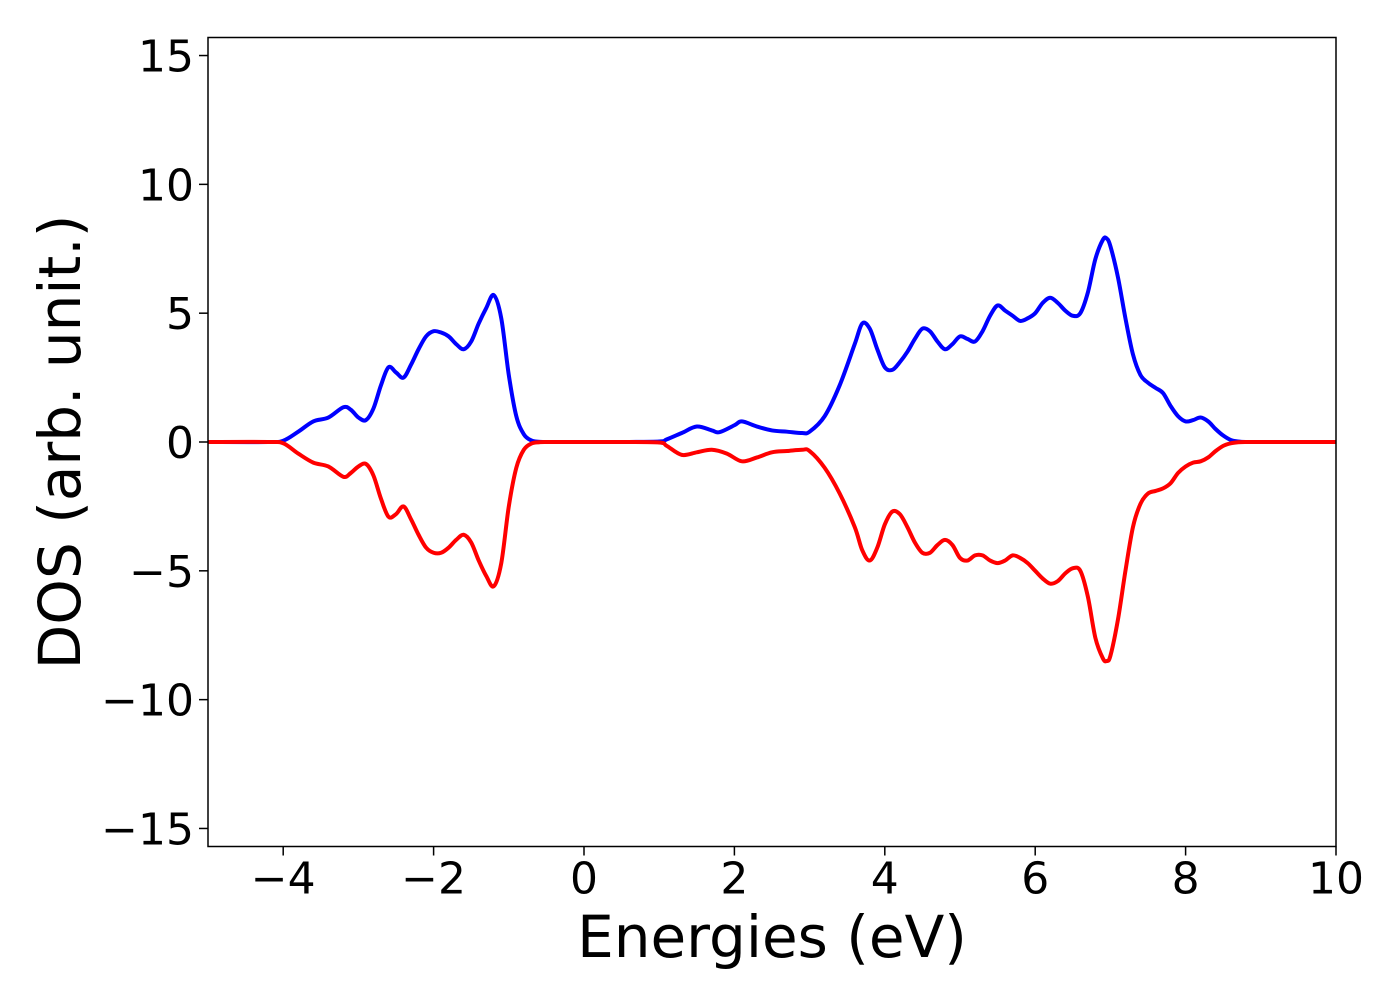 This screenshot has width=1400, height=1000. Describe the element at coordinates (147, 701) in the screenshot. I see `y-tick-label: −10` at that location.